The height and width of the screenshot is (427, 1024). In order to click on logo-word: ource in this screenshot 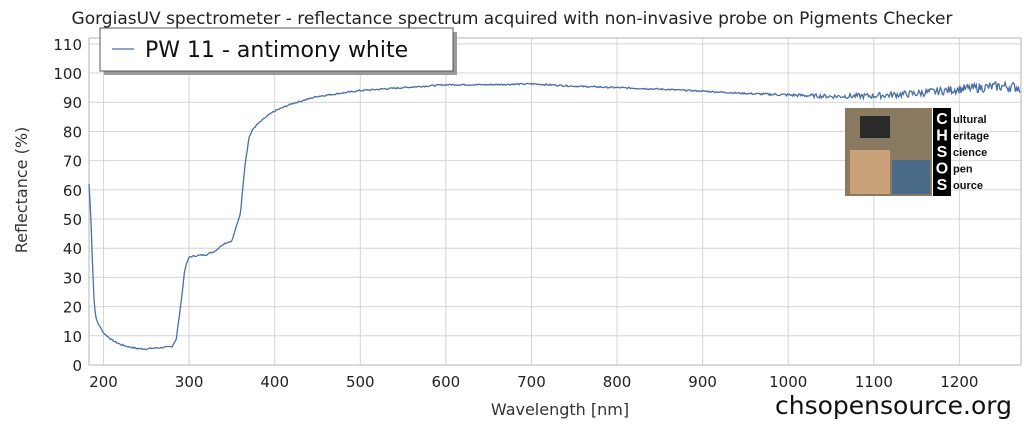, I will do `click(968, 186)`.